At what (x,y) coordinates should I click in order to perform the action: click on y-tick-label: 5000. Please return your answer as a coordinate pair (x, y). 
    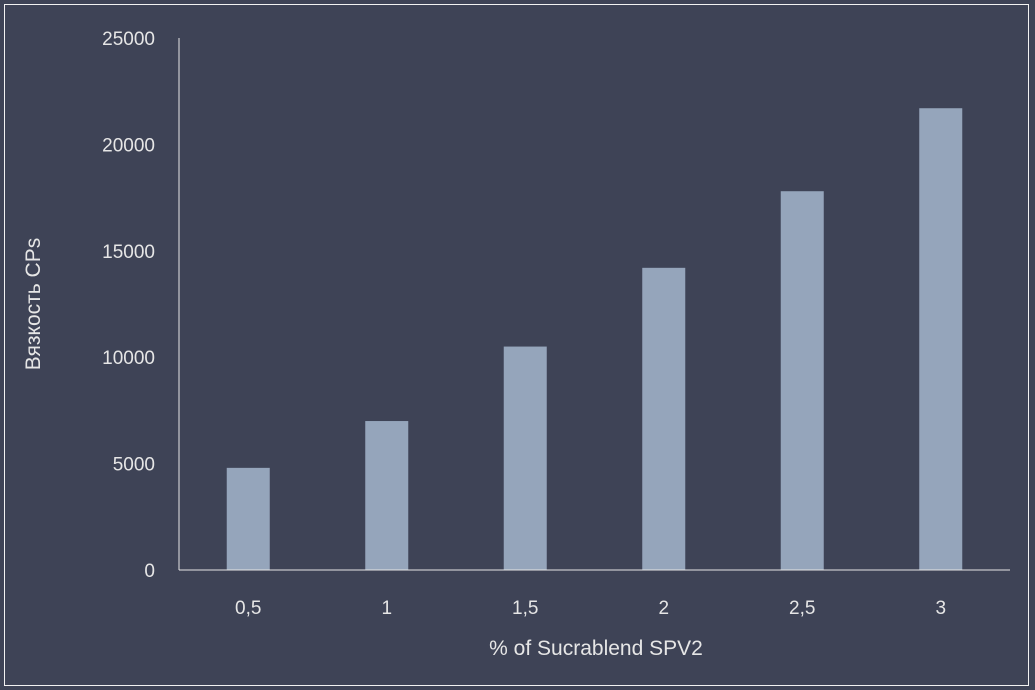
    Looking at the image, I should click on (134, 465).